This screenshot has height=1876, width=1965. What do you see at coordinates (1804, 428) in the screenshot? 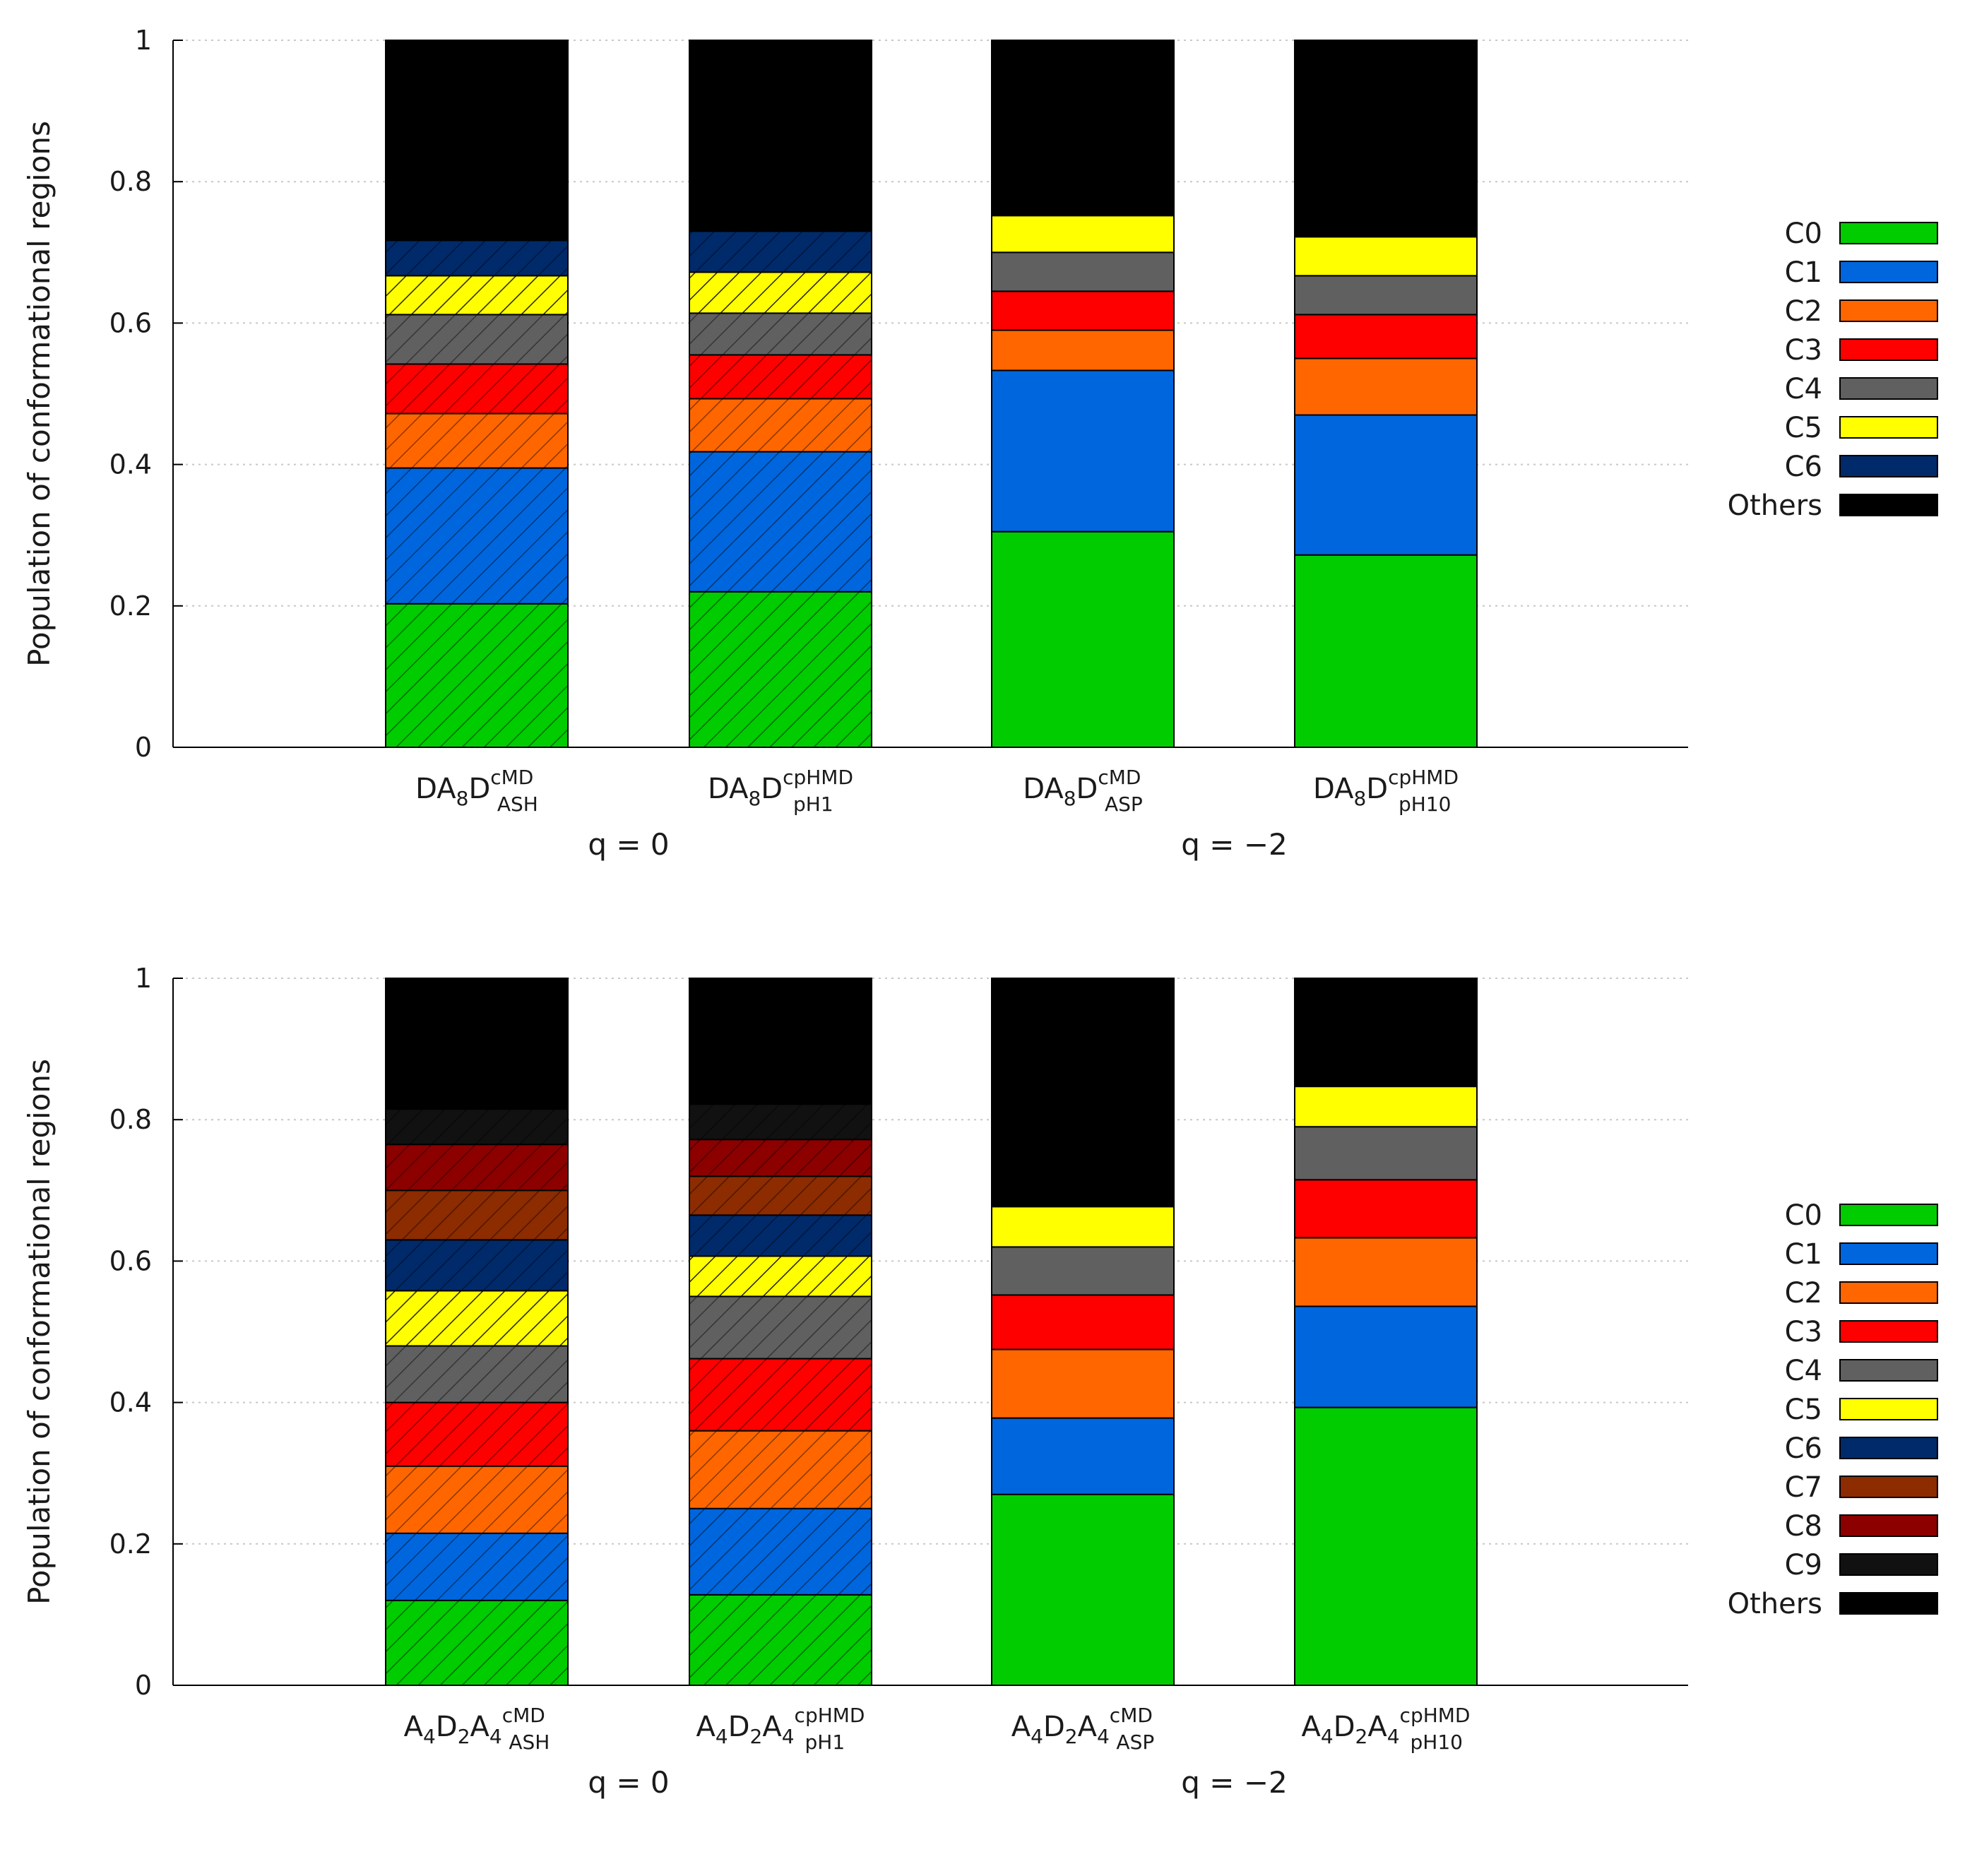
I see `legend-label-c5: C5` at bounding box center [1804, 428].